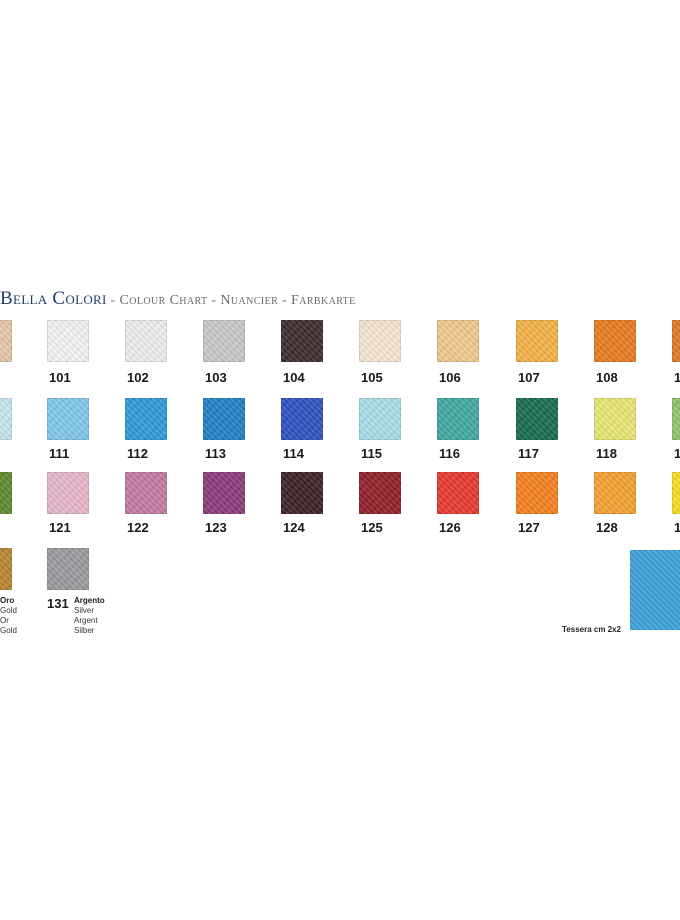 The image size is (680, 920). I want to click on metal-name-it: Oro, so click(7, 600).